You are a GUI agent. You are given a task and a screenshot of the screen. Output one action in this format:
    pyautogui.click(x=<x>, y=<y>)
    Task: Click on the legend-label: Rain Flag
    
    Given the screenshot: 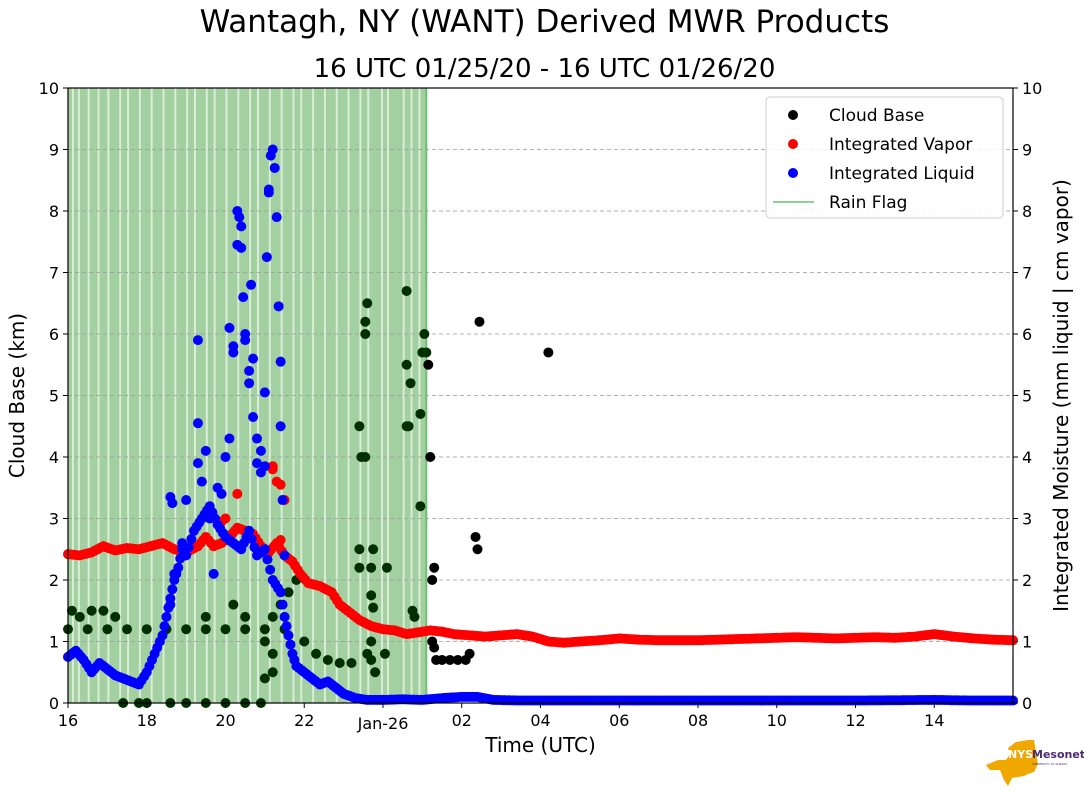 What is the action you would take?
    pyautogui.click(x=868, y=203)
    